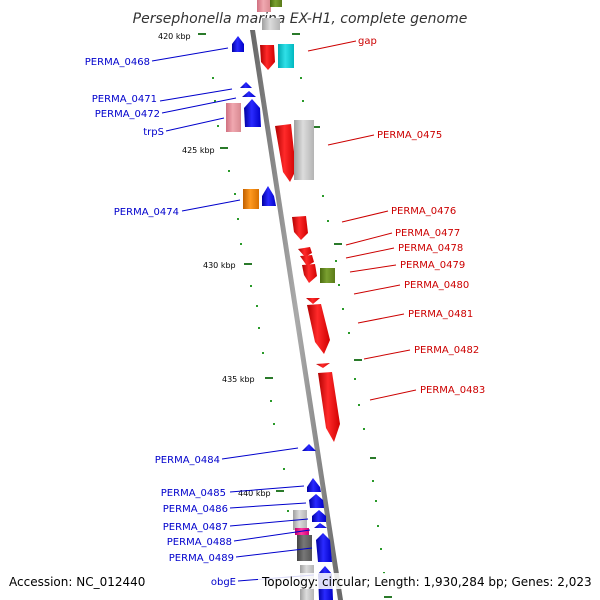 This screenshot has height=600, width=600. I want to click on scale-label-430: 430 kbp, so click(219, 265).